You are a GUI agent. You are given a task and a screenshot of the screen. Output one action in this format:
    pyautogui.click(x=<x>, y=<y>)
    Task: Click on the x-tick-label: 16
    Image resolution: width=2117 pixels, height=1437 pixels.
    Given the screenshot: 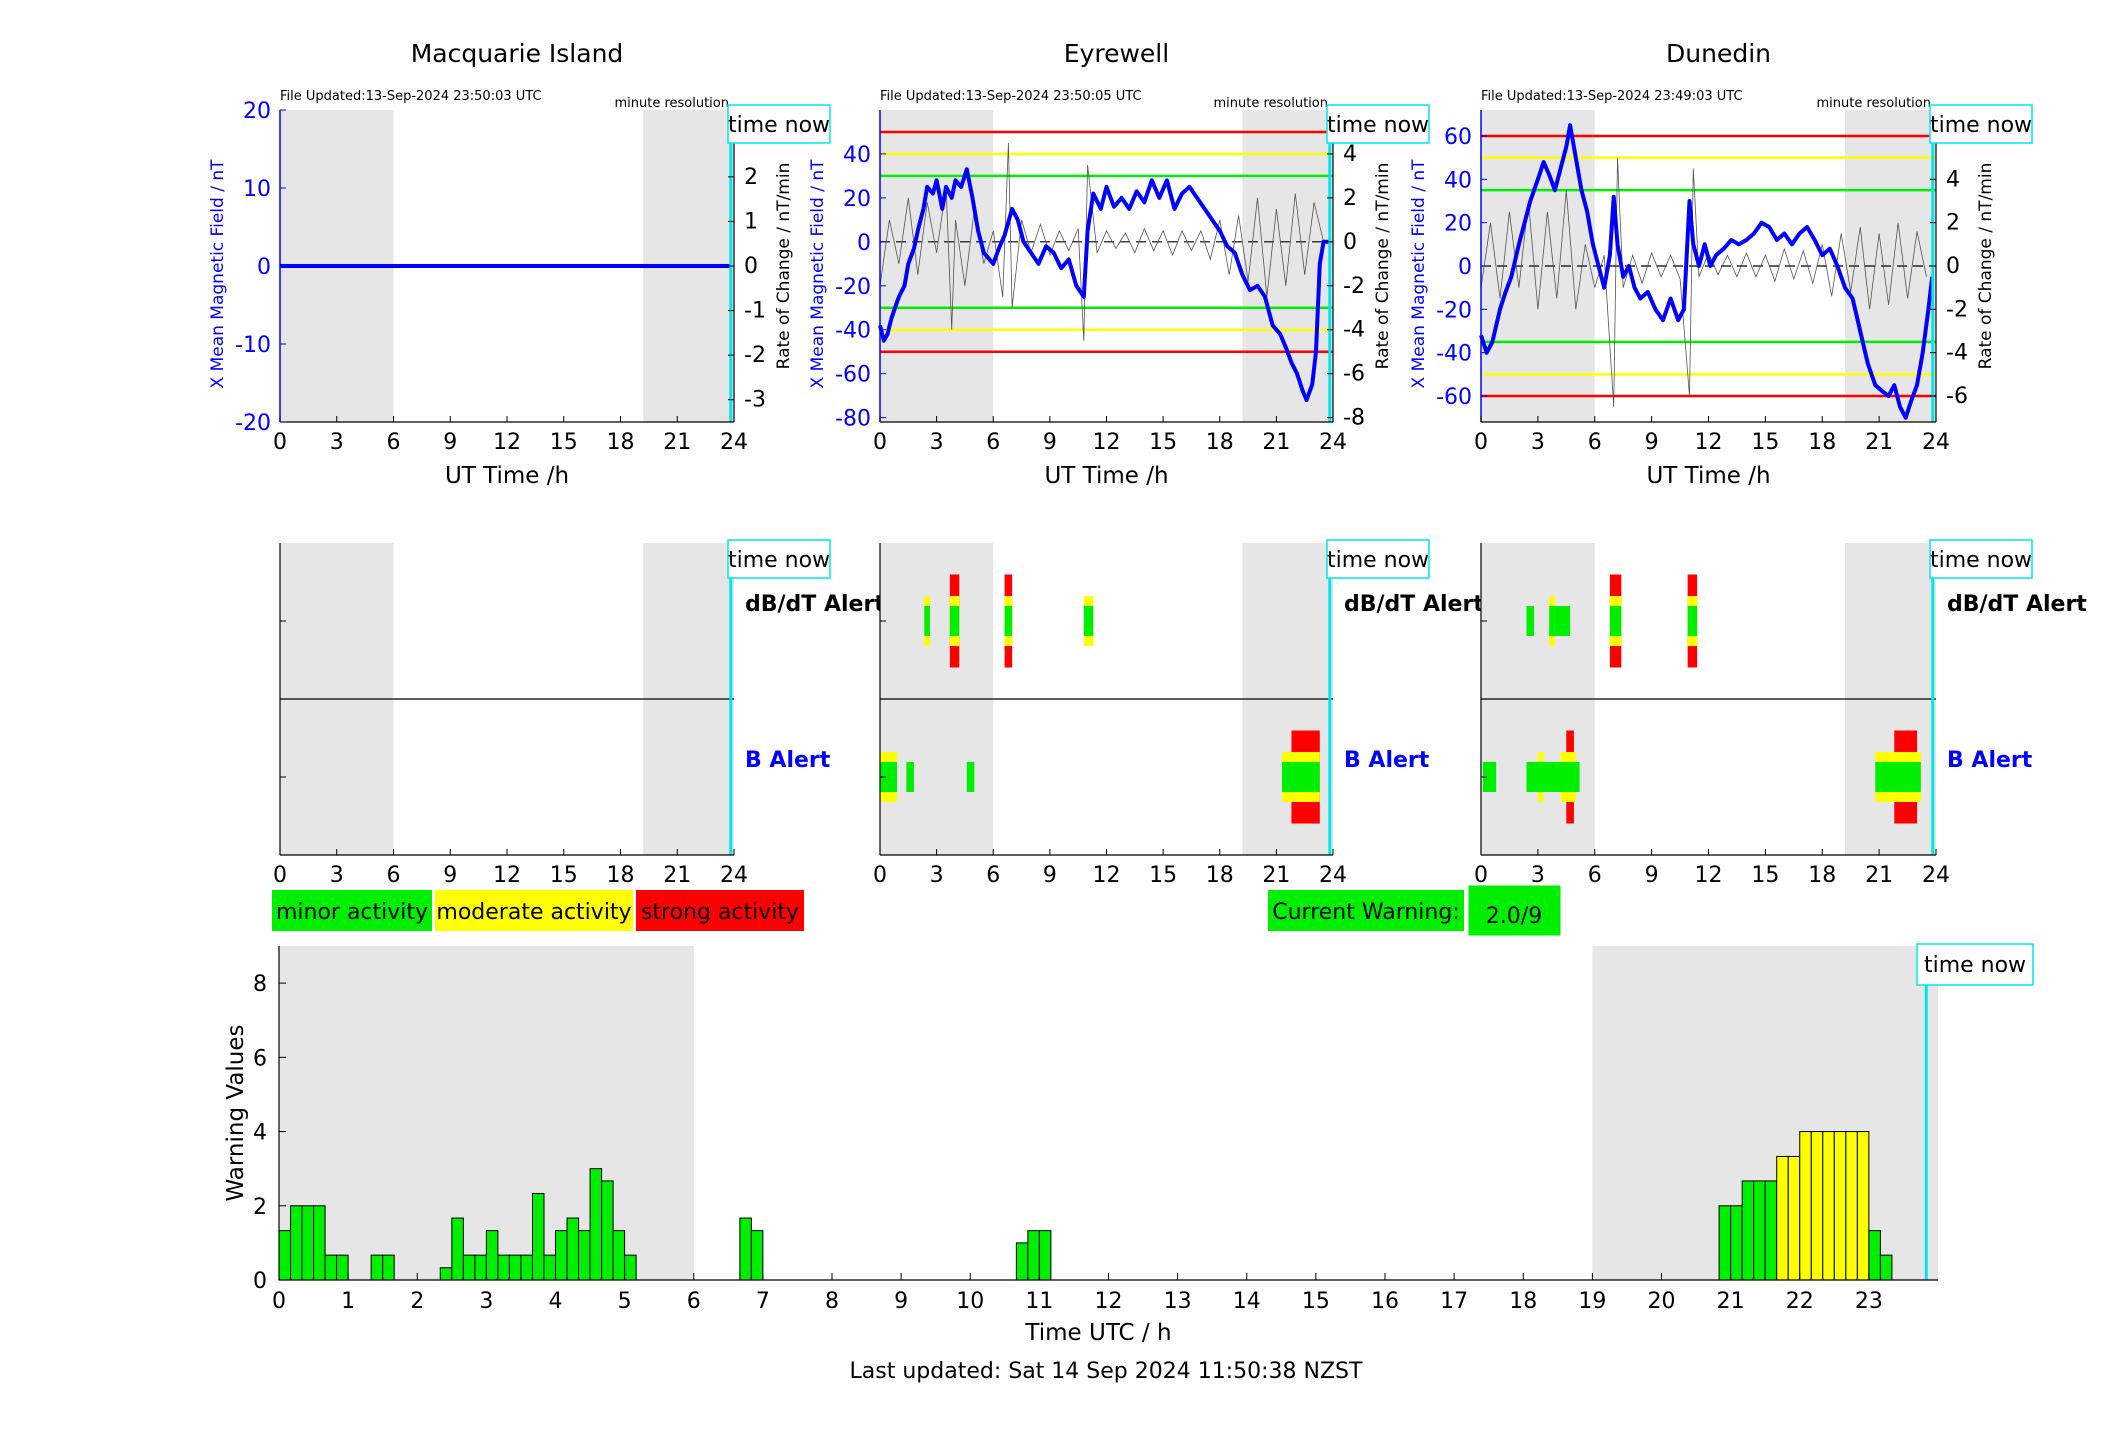 What is the action you would take?
    pyautogui.click(x=1385, y=1301)
    